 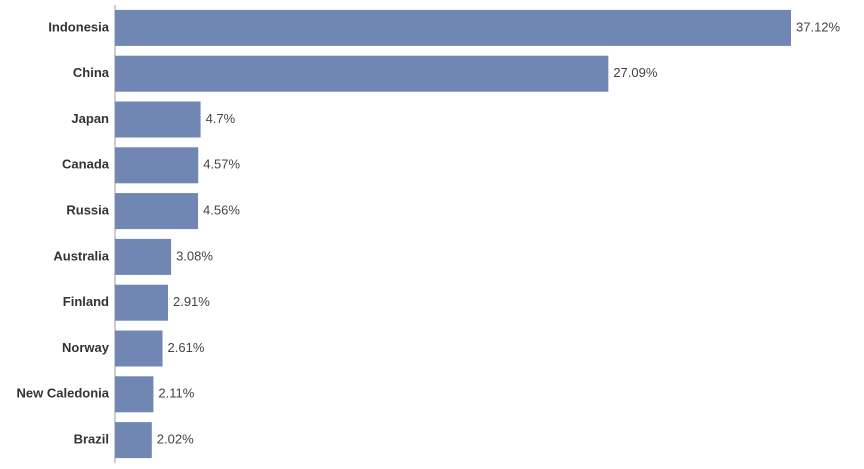 What do you see at coordinates (186, 347) in the screenshot?
I see `value-label: 2.61%` at bounding box center [186, 347].